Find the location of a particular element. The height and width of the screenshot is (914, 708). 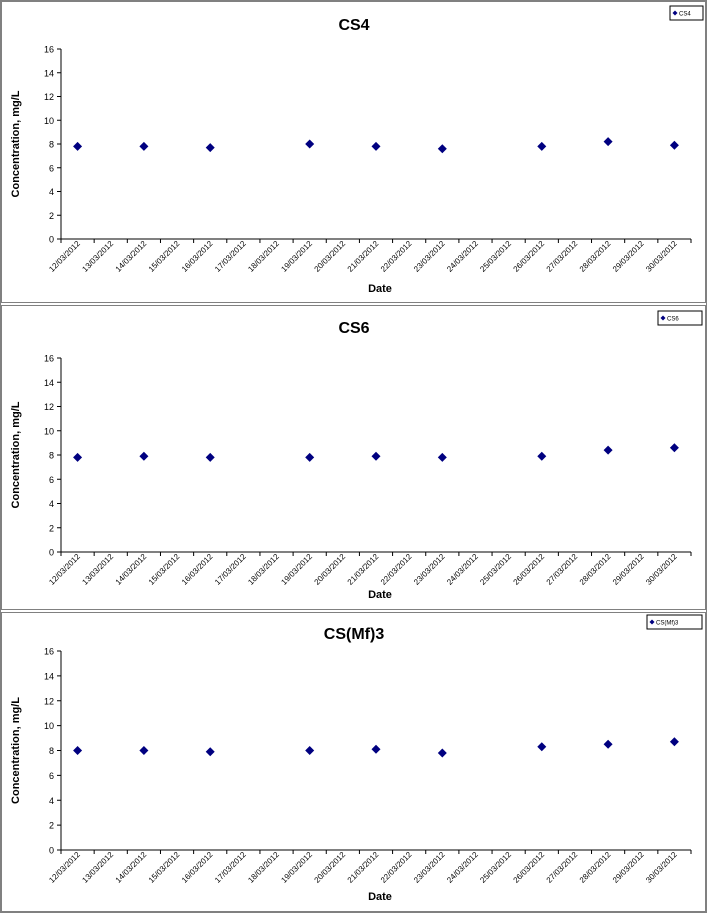

legend-label: CS(Mf)3 is located at coordinates (667, 624).